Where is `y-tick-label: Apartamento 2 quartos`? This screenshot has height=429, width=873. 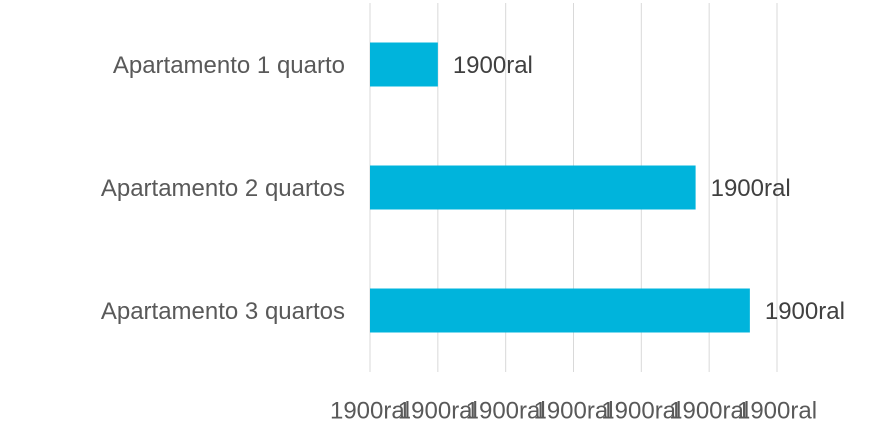 y-tick-label: Apartamento 2 quartos is located at coordinates (223, 188).